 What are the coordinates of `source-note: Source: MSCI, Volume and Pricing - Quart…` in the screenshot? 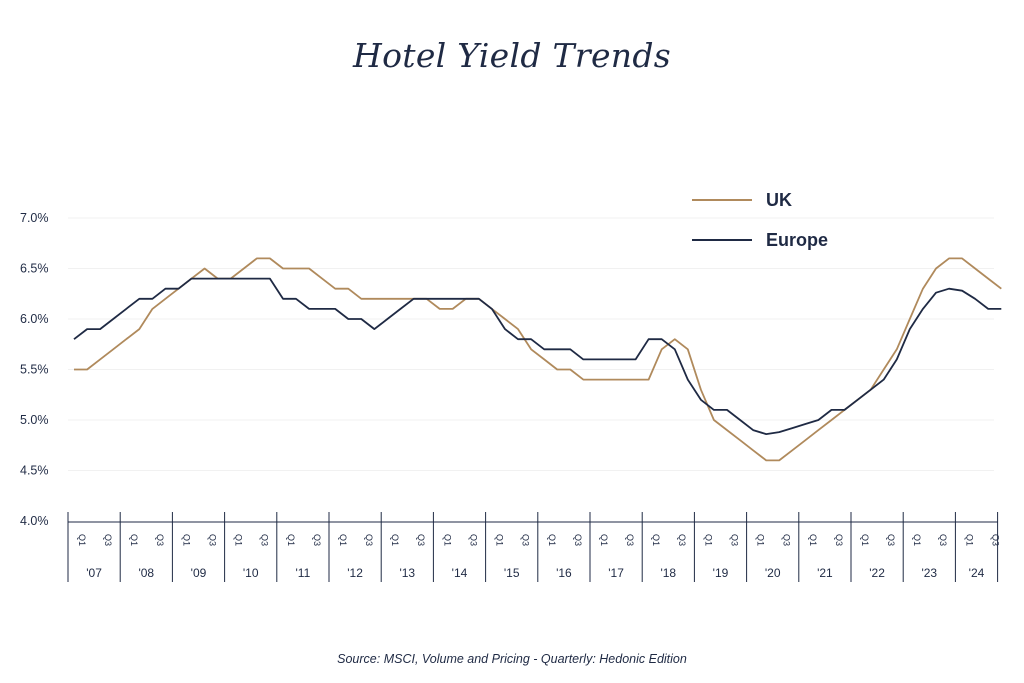 It's located at (512, 659).